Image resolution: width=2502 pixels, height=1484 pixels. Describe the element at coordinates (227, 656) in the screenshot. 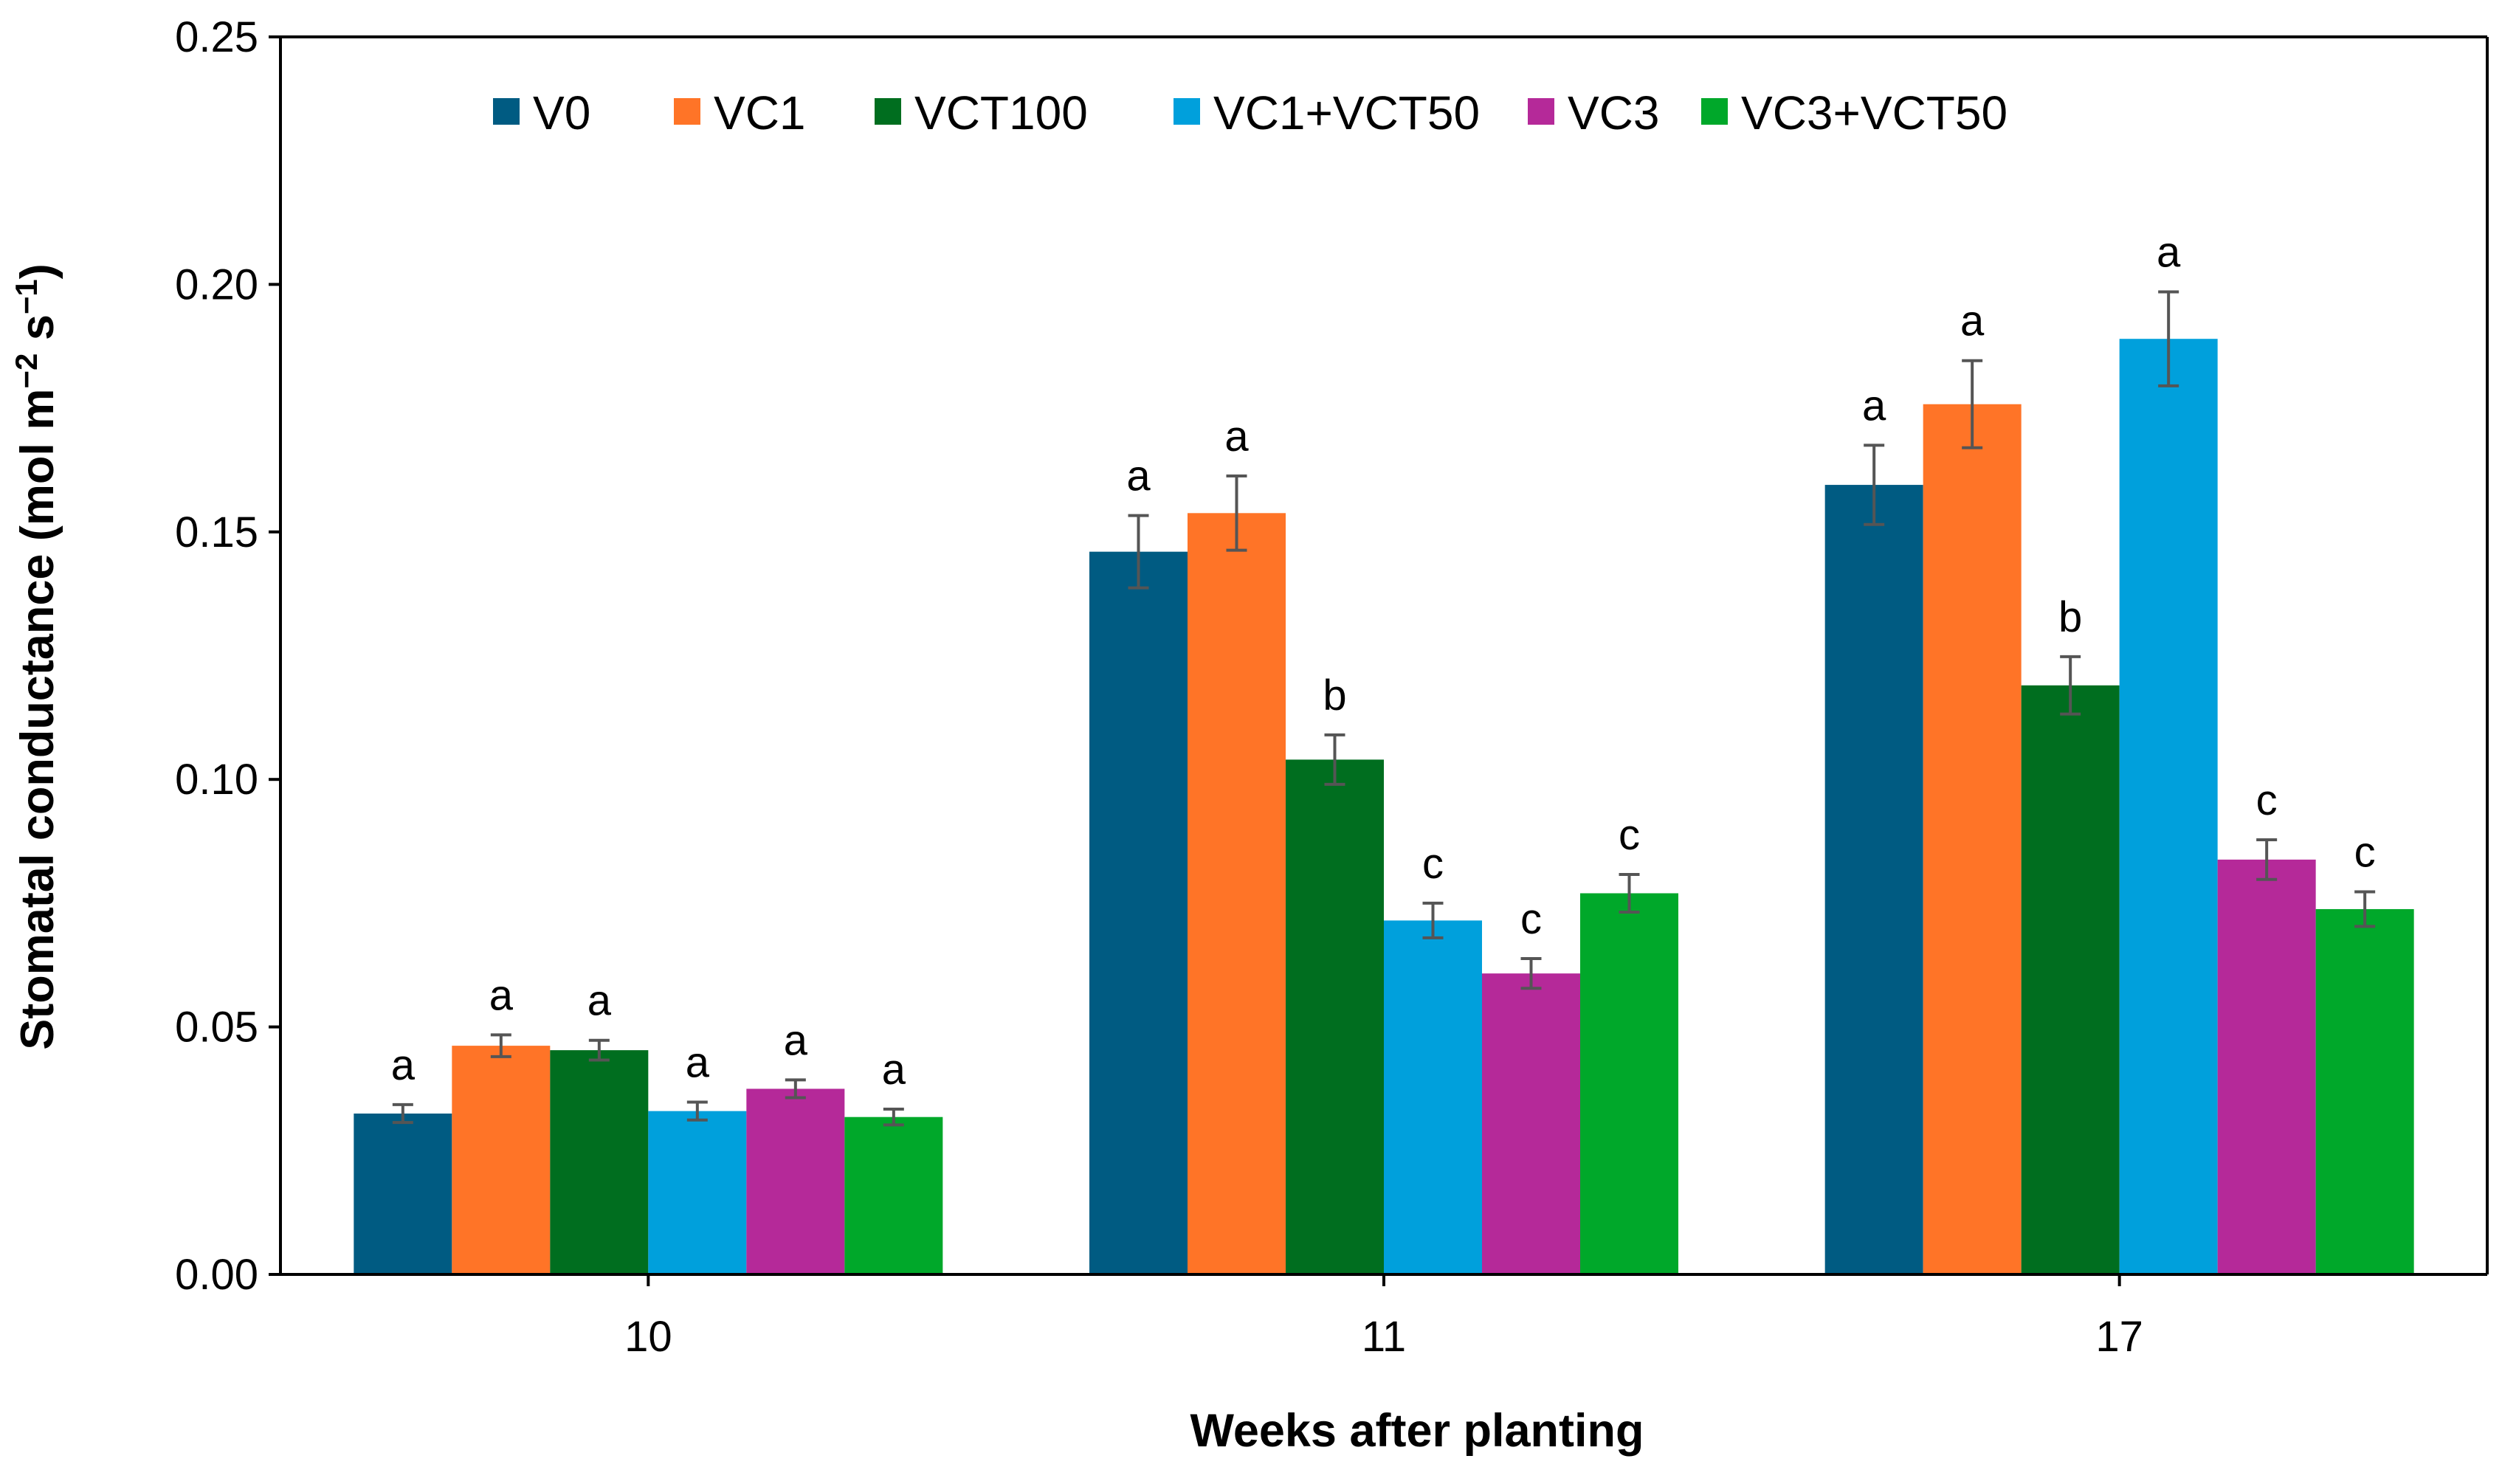

I see `y-axis-ticks: 0.00 0.05 0.10 0.15 0.20 0.25` at that location.